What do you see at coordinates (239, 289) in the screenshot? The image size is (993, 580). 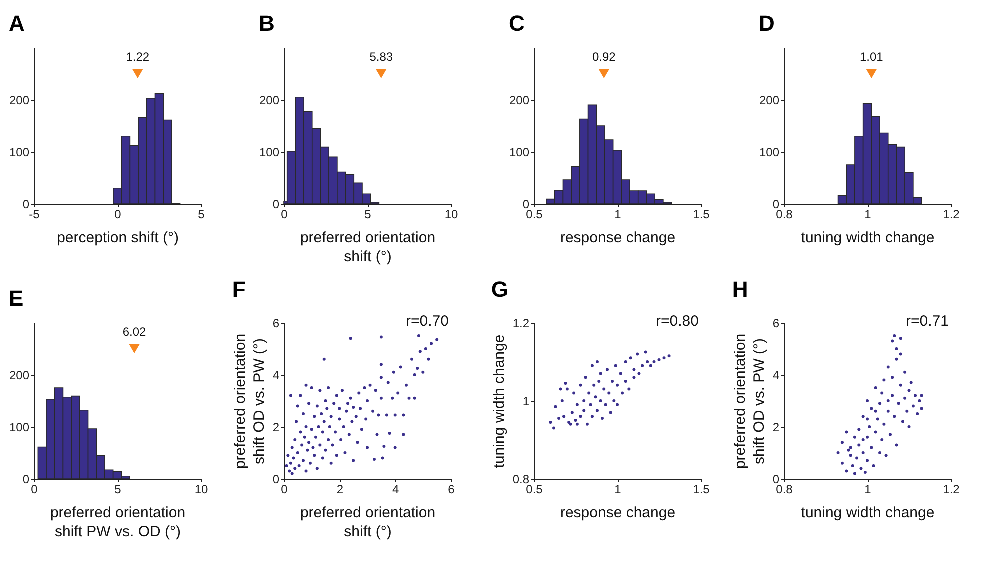 I see `chart-title: F` at bounding box center [239, 289].